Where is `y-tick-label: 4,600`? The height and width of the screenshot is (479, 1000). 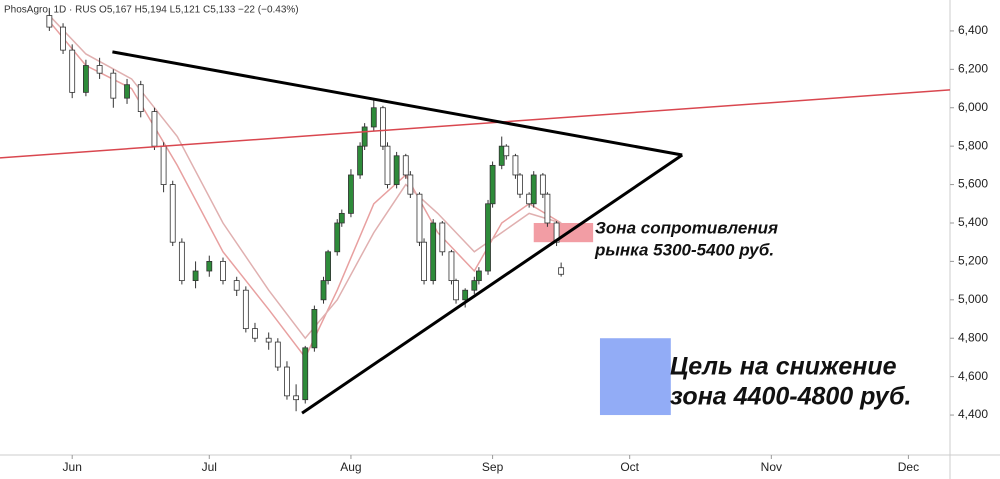
y-tick-label: 4,600 is located at coordinates (973, 376).